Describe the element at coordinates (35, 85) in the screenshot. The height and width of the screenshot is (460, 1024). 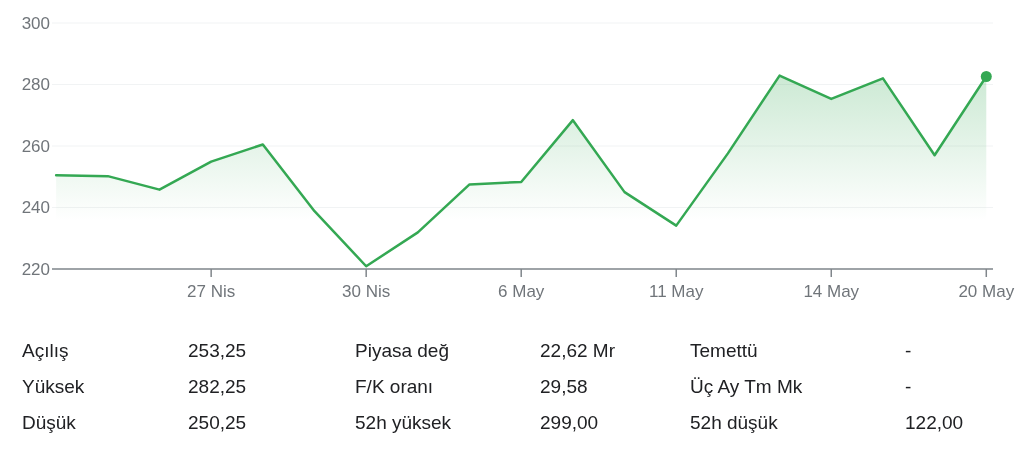
I see `y-tick-label: 280` at that location.